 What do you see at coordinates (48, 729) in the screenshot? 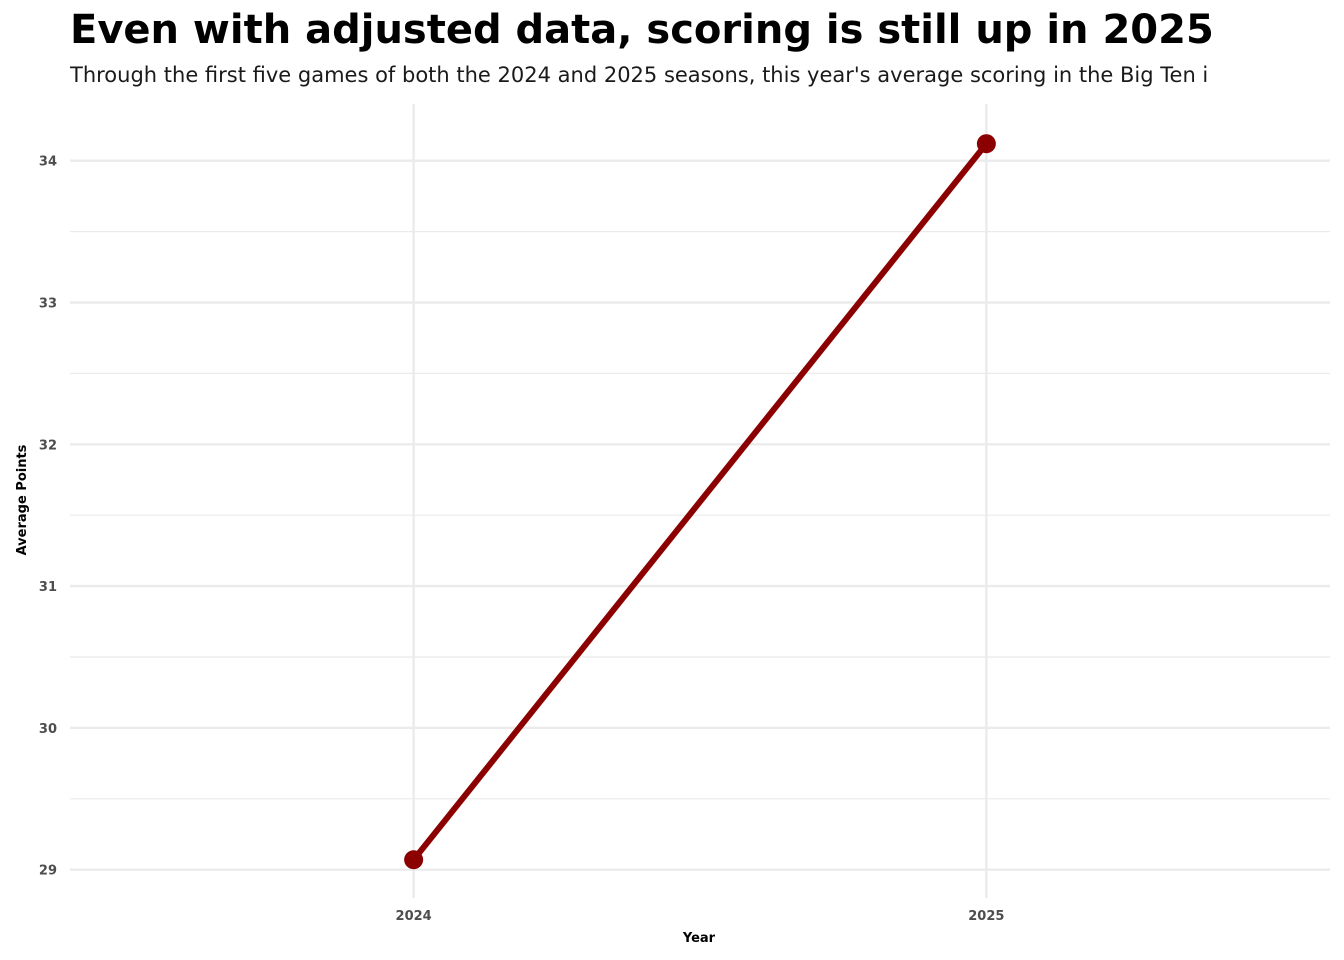
I see `y-tick-label: 30` at bounding box center [48, 729].